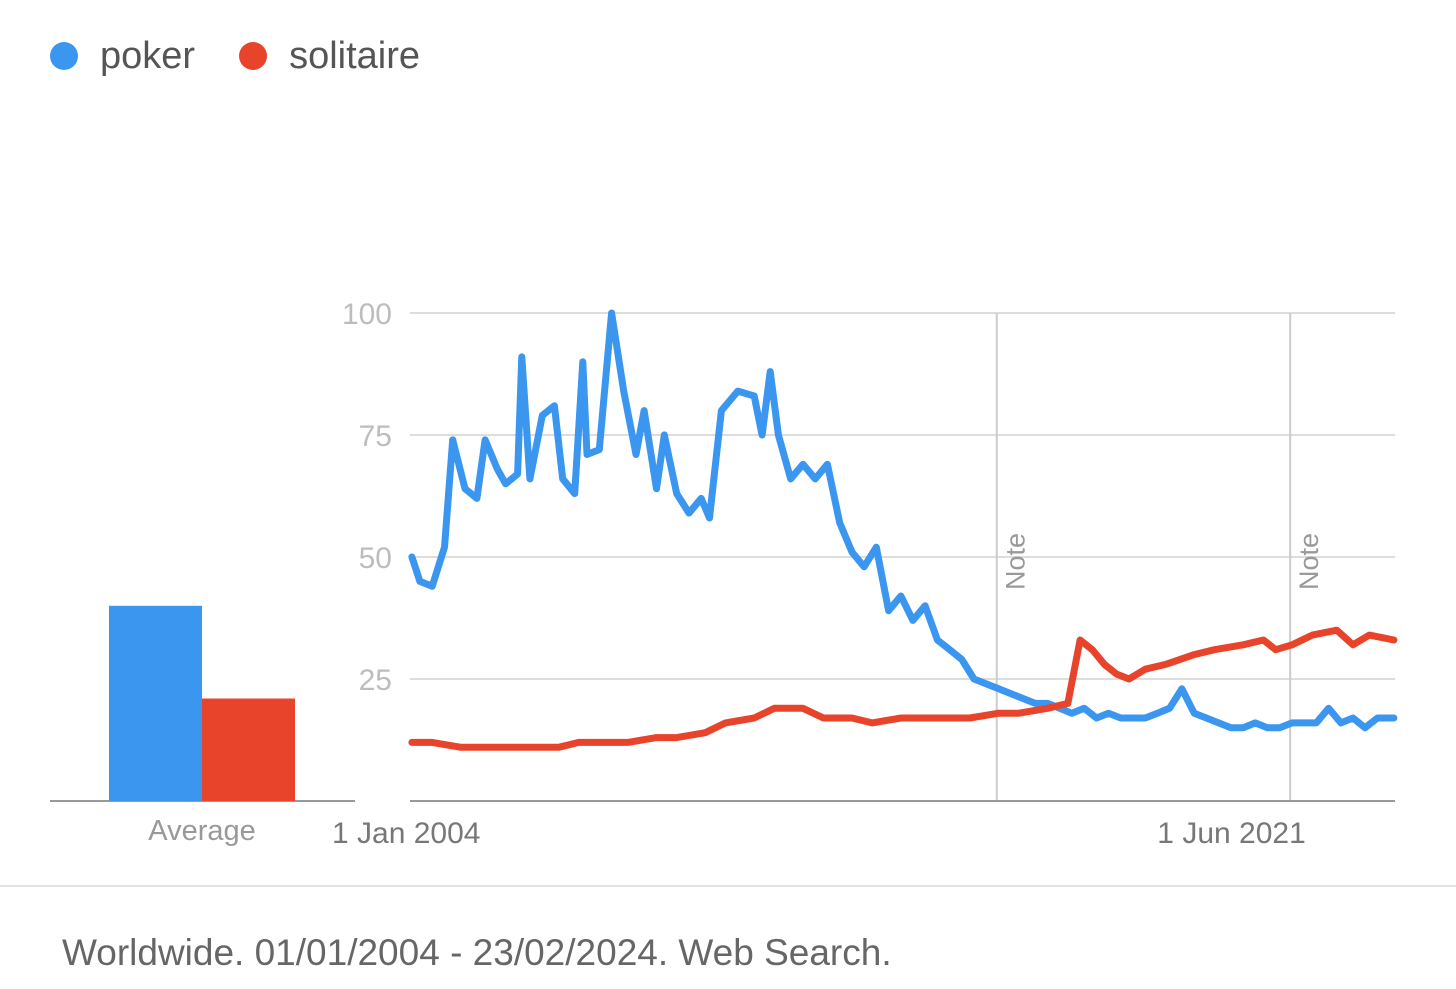 The image size is (1456, 989). I want to click on legend-dot-solitaire, so click(253, 56).